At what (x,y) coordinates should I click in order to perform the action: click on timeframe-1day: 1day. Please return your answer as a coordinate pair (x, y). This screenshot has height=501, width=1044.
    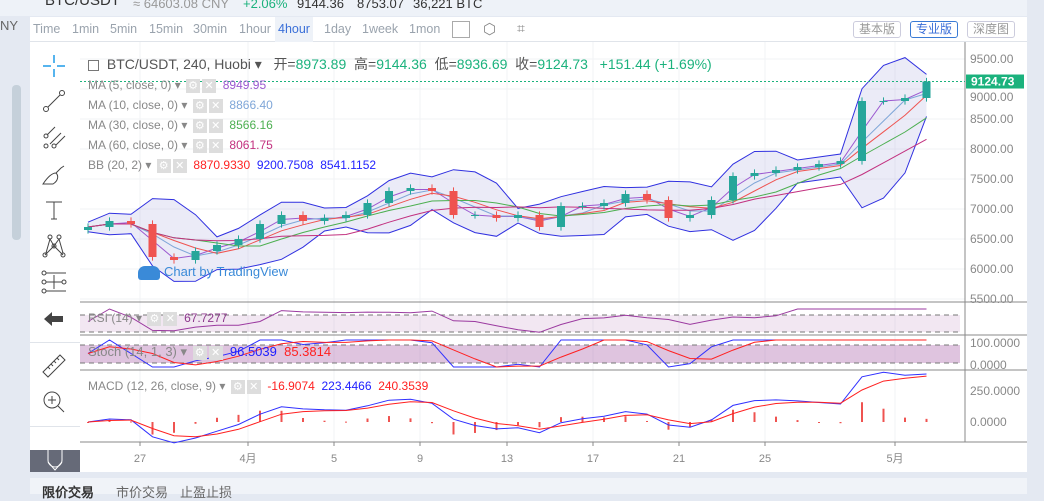
    Looking at the image, I should click on (338, 29).